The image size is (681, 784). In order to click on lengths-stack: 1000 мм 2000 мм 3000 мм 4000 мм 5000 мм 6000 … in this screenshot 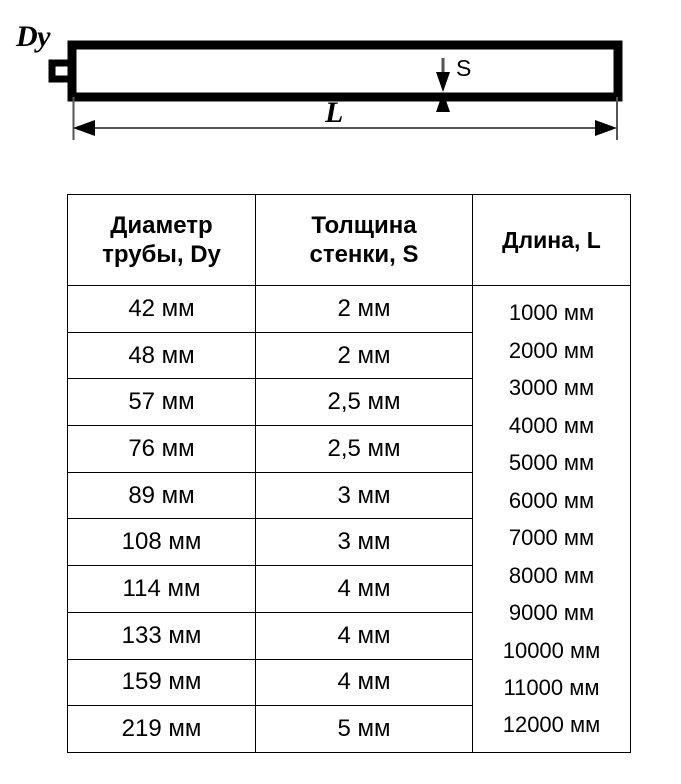, I will do `click(551, 518)`.